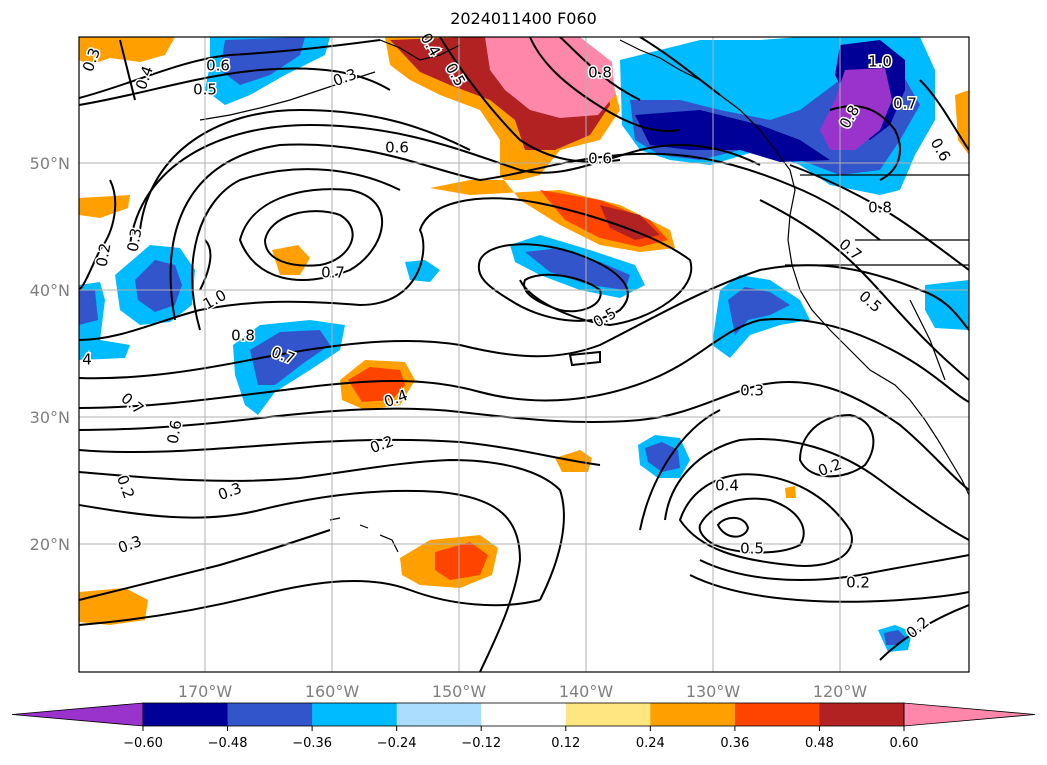  What do you see at coordinates (113, 606) in the screenshot?
I see `shade-sw-orange` at bounding box center [113, 606].